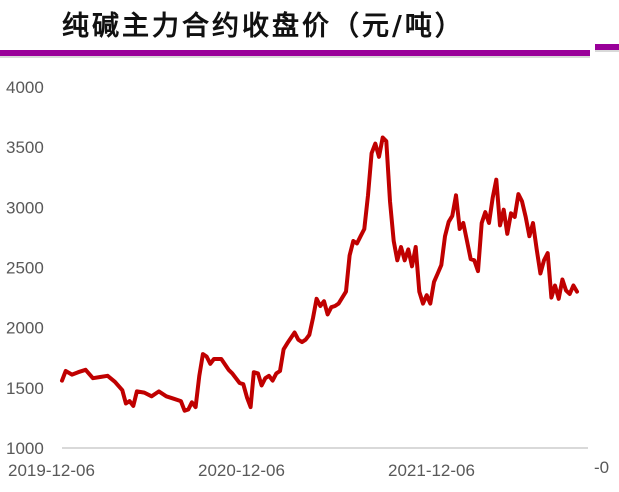 The width and height of the screenshot is (619, 492). Describe the element at coordinates (431, 470) in the screenshot. I see `x-tick-label: 2021-12-06` at that location.